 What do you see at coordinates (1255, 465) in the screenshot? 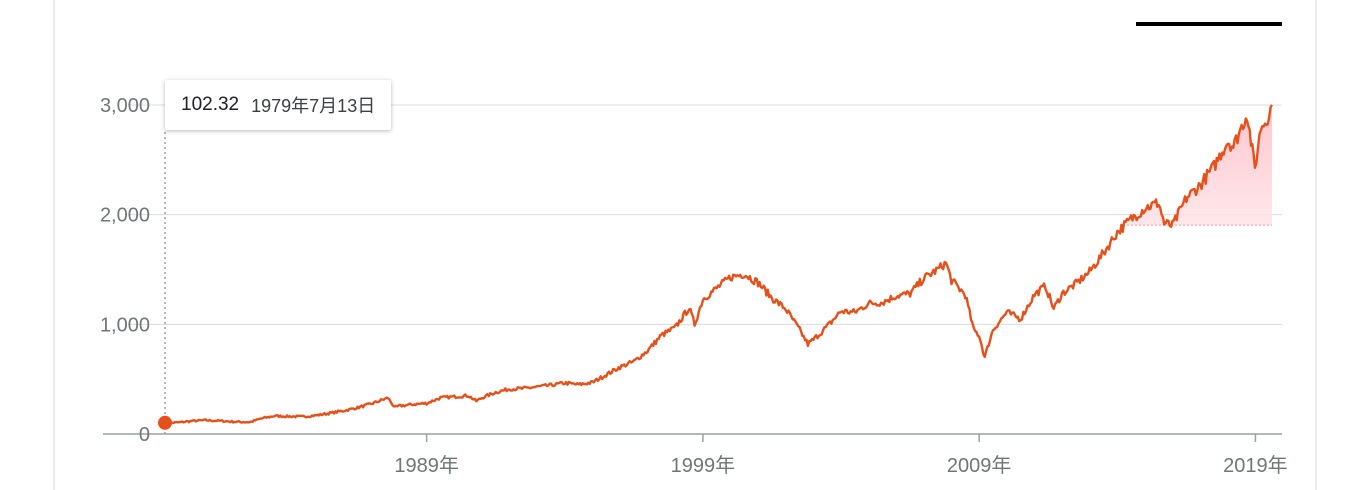
I see `x-tick-label: 2019年` at bounding box center [1255, 465].